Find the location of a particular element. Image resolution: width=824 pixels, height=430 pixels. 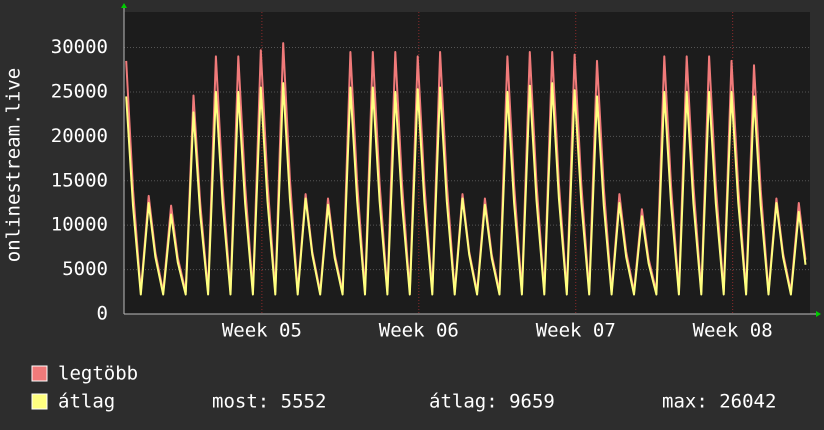

y-tick-label: 25000 is located at coordinates (79, 91).